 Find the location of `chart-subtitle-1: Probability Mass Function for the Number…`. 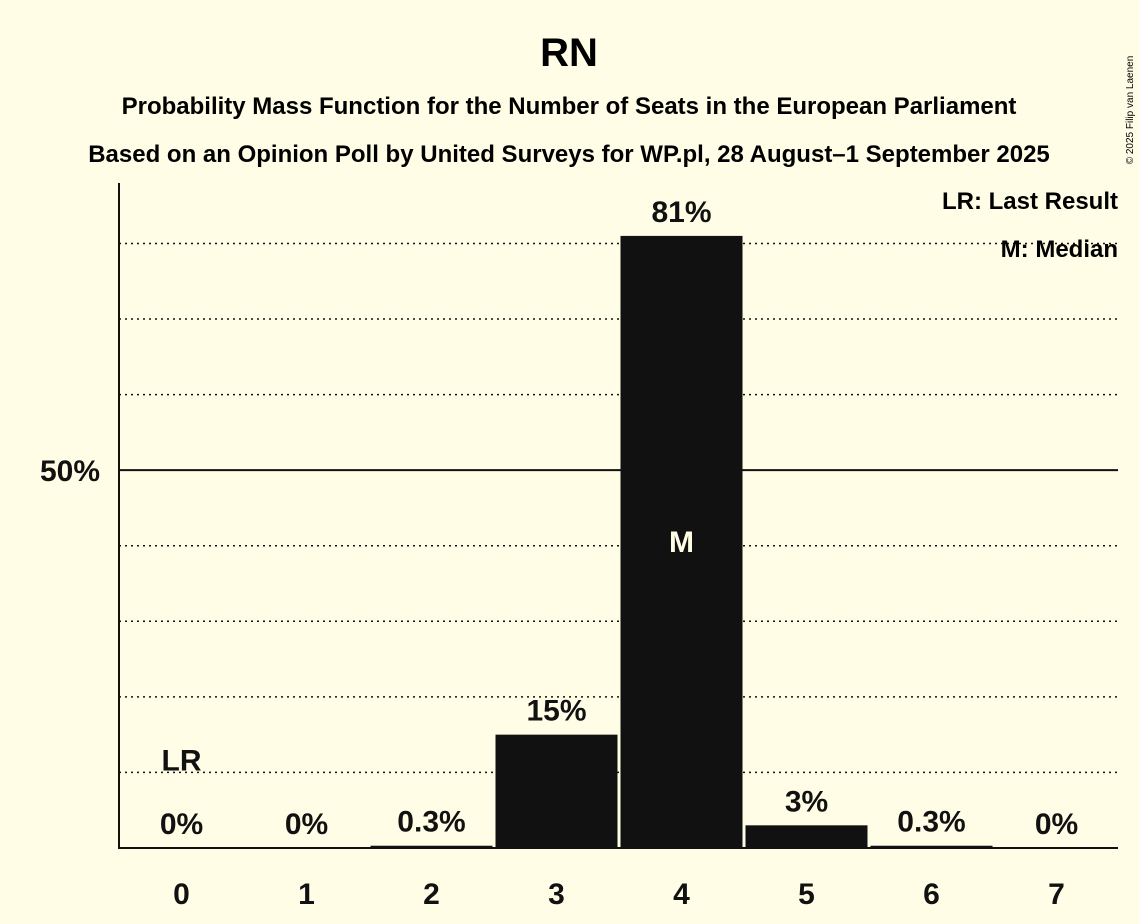

chart-subtitle-1: Probability Mass Function for the Number… is located at coordinates (569, 106).